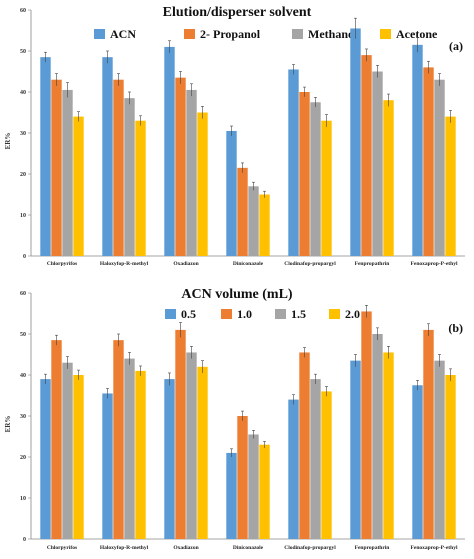 The image size is (474, 559). What do you see at coordinates (352, 314) in the screenshot?
I see `legend-label: 2.0` at bounding box center [352, 314].